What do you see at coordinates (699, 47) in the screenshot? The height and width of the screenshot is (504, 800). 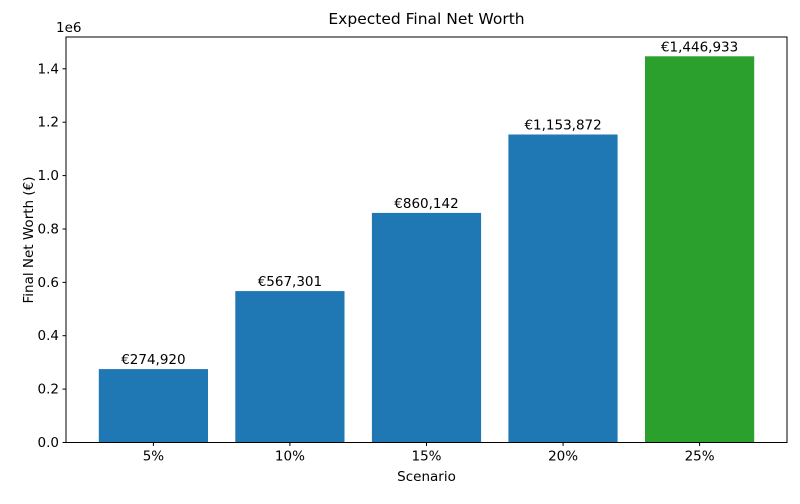 I see `bar-value-label: €1,446,933` at bounding box center [699, 47].